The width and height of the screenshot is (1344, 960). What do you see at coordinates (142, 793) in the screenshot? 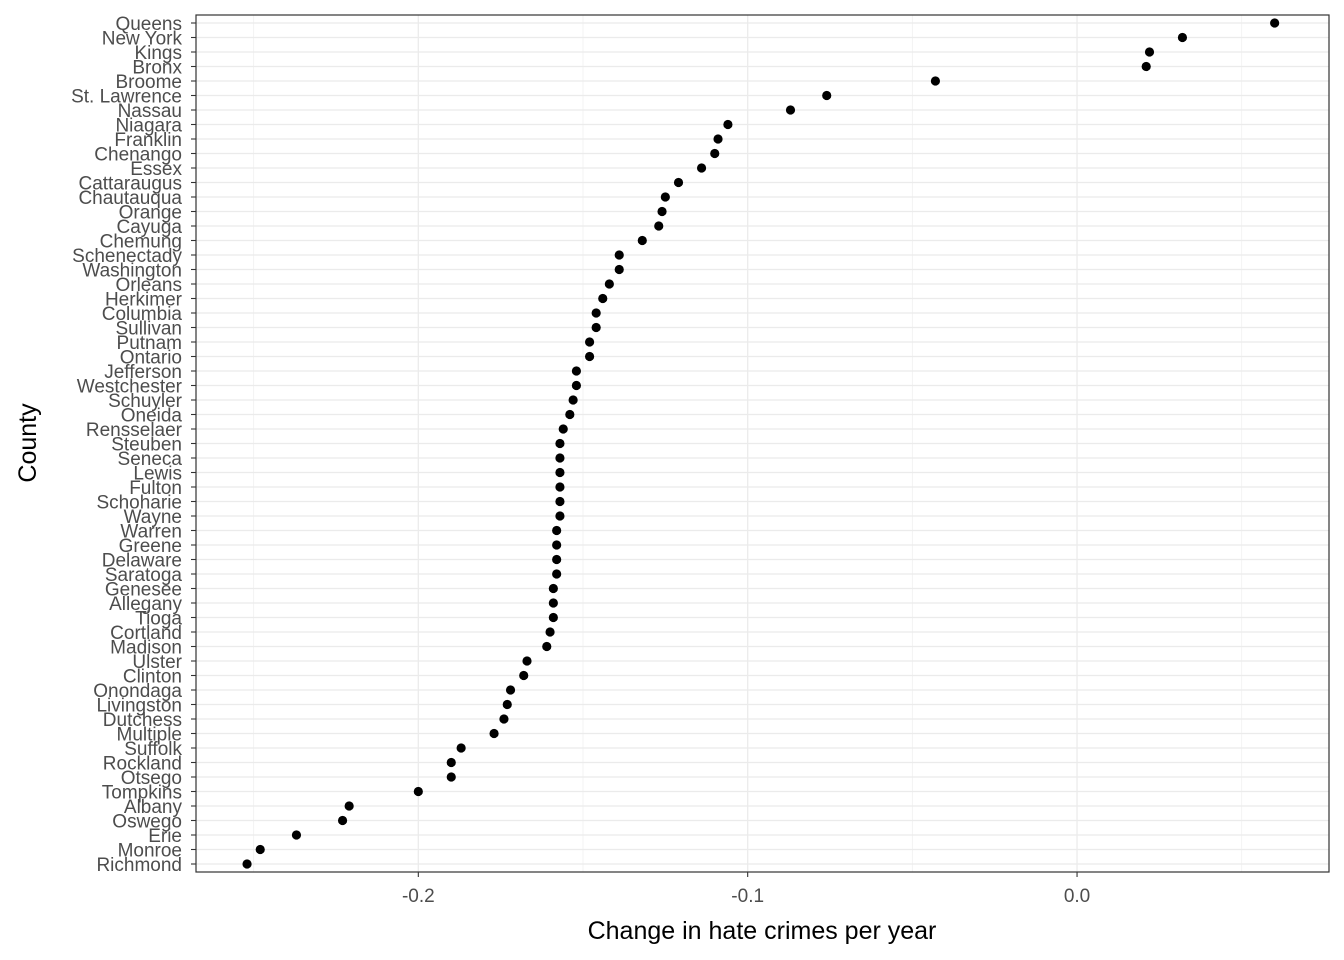
I see `y-tick-label: Tompkins` at bounding box center [142, 793].